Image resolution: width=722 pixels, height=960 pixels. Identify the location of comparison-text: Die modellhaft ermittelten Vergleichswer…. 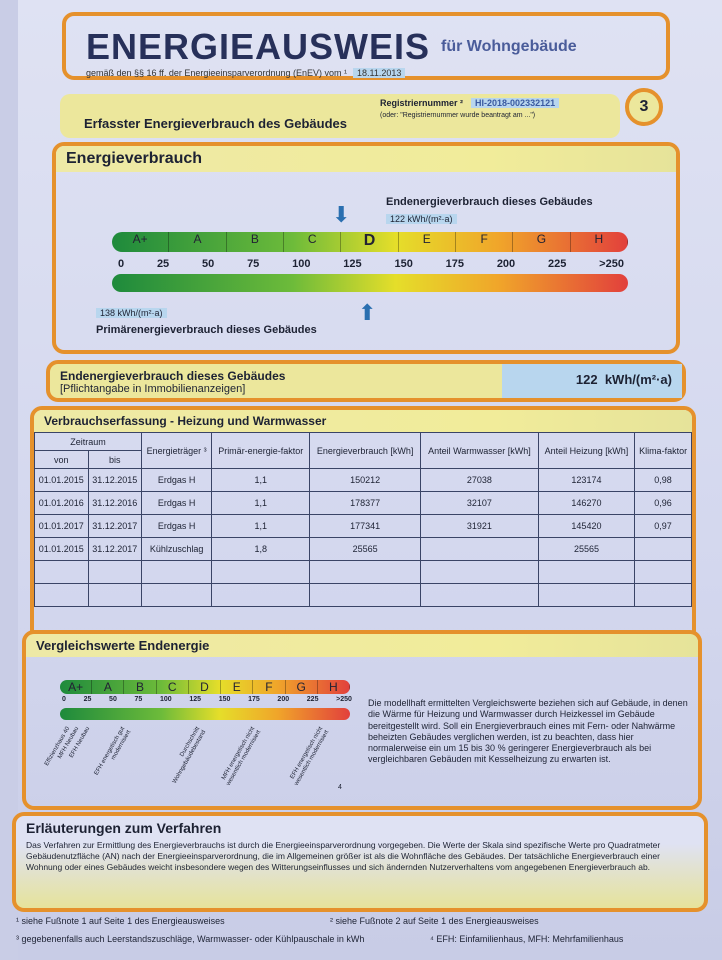
(528, 731).